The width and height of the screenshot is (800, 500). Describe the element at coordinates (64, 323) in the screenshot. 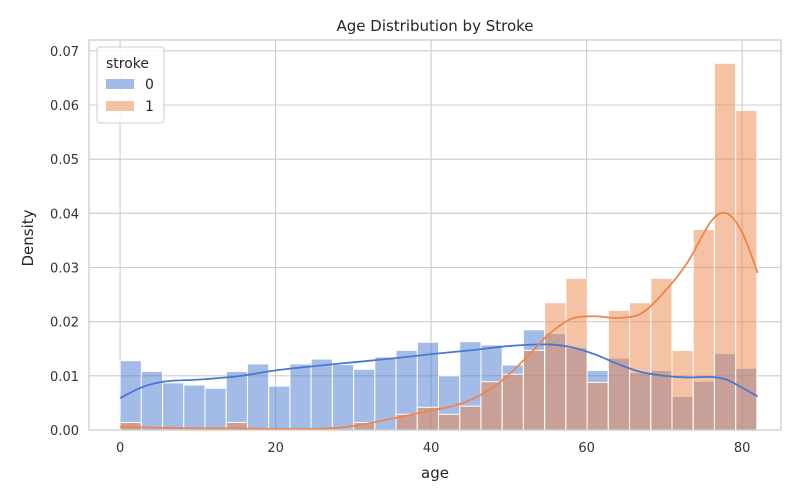

I see `y-tick-label: 0.02` at that location.